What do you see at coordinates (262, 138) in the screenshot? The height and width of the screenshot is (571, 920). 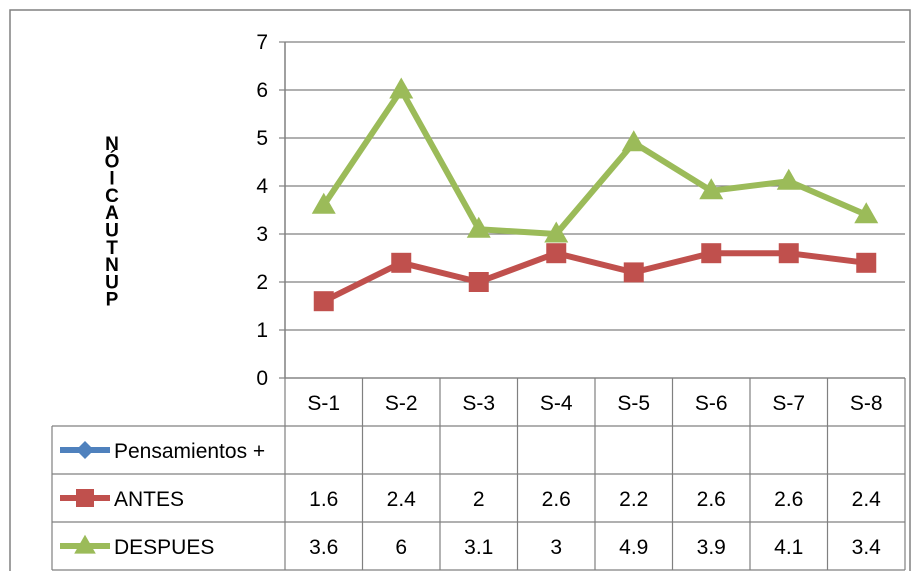 I see `y-tick-label: 5` at bounding box center [262, 138].